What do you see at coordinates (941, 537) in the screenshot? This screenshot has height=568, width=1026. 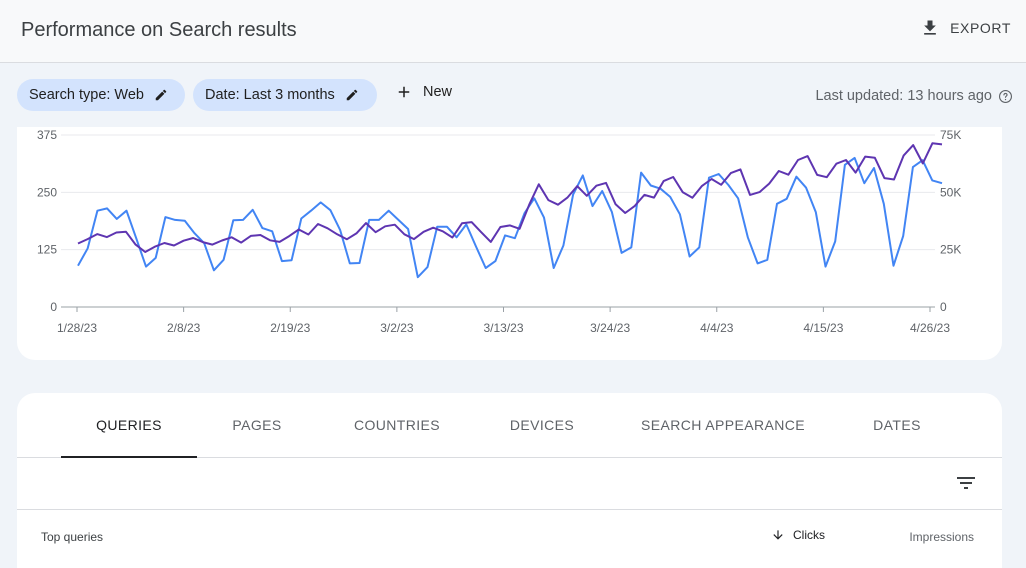 I see `column-header-impressions: Impressions` at bounding box center [941, 537].